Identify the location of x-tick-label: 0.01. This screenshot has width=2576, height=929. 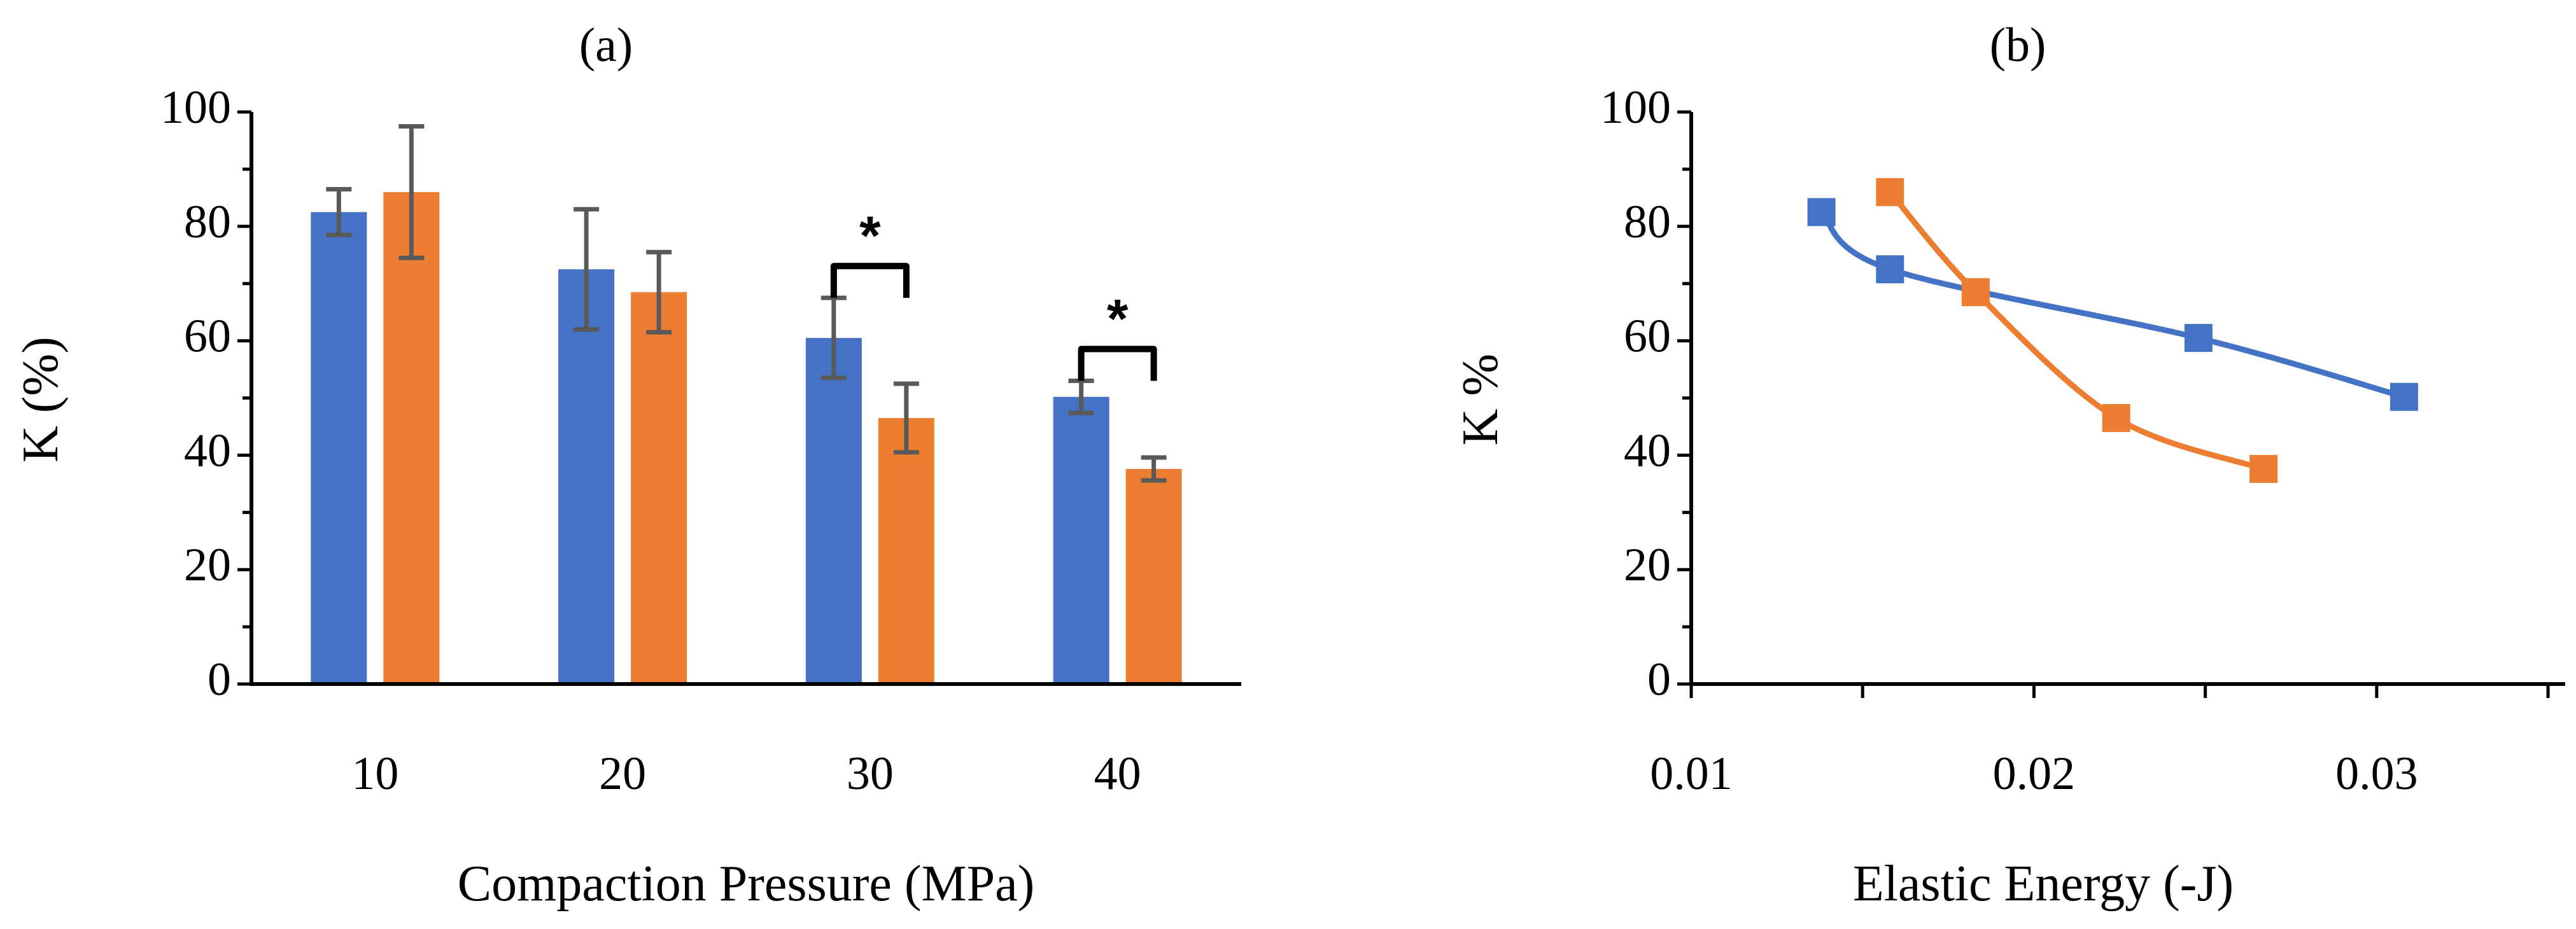
(1692, 774).